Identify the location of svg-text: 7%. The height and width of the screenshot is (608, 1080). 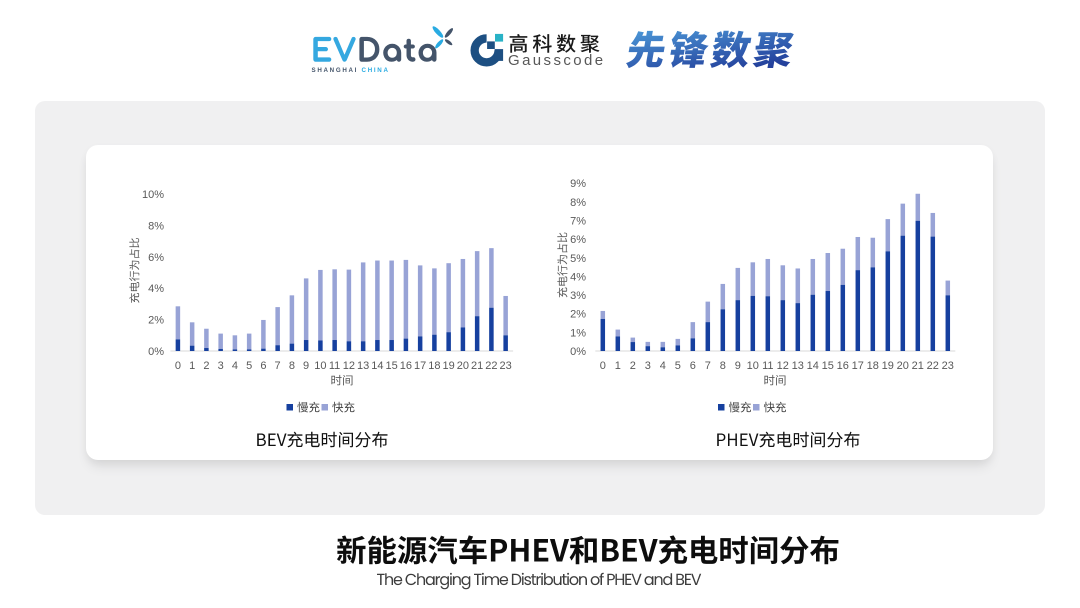
(578, 222).